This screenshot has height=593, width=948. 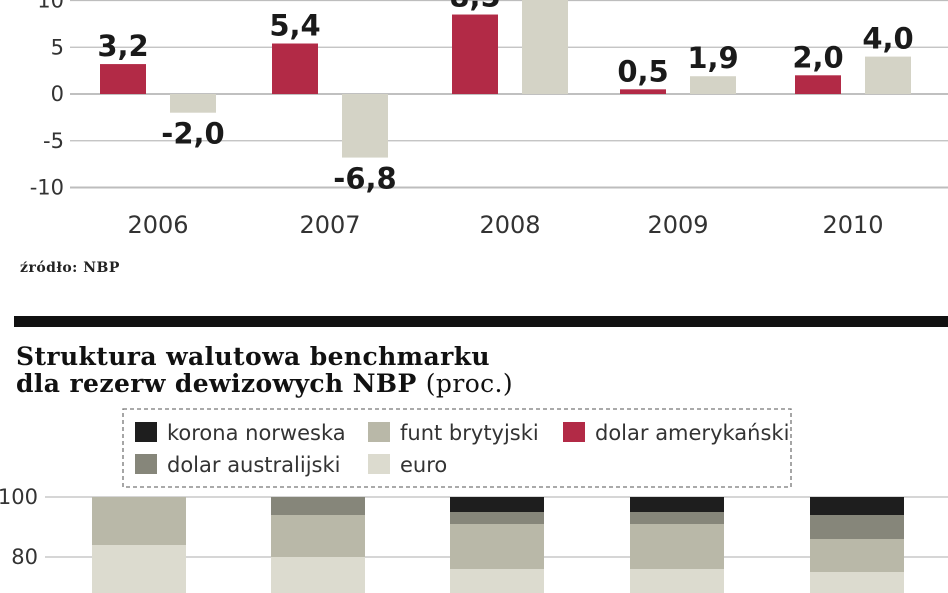 I want to click on data-label: -6,8, so click(x=364, y=179).